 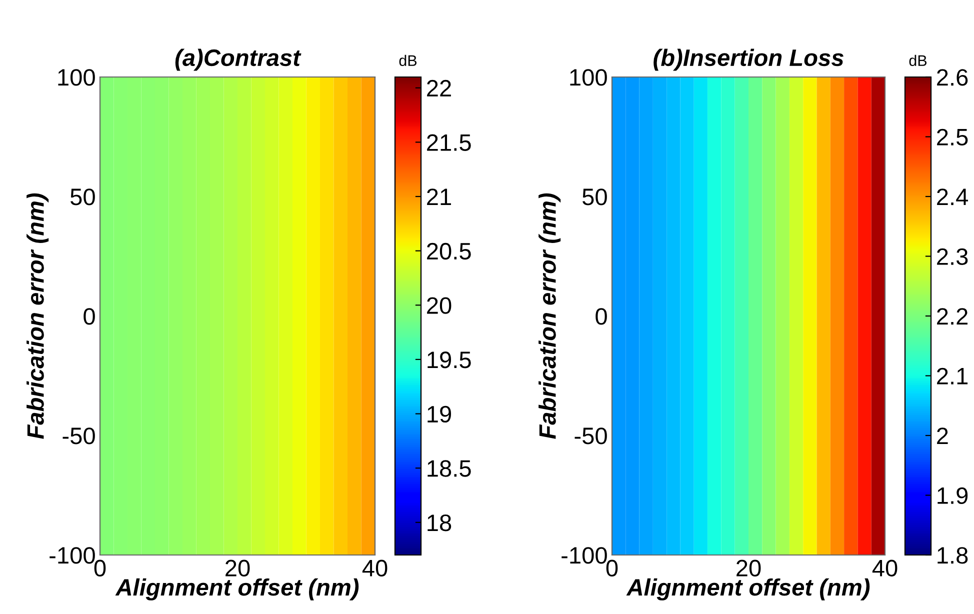 What do you see at coordinates (440, 414) in the screenshot?
I see `color-bar-label: 19` at bounding box center [440, 414].